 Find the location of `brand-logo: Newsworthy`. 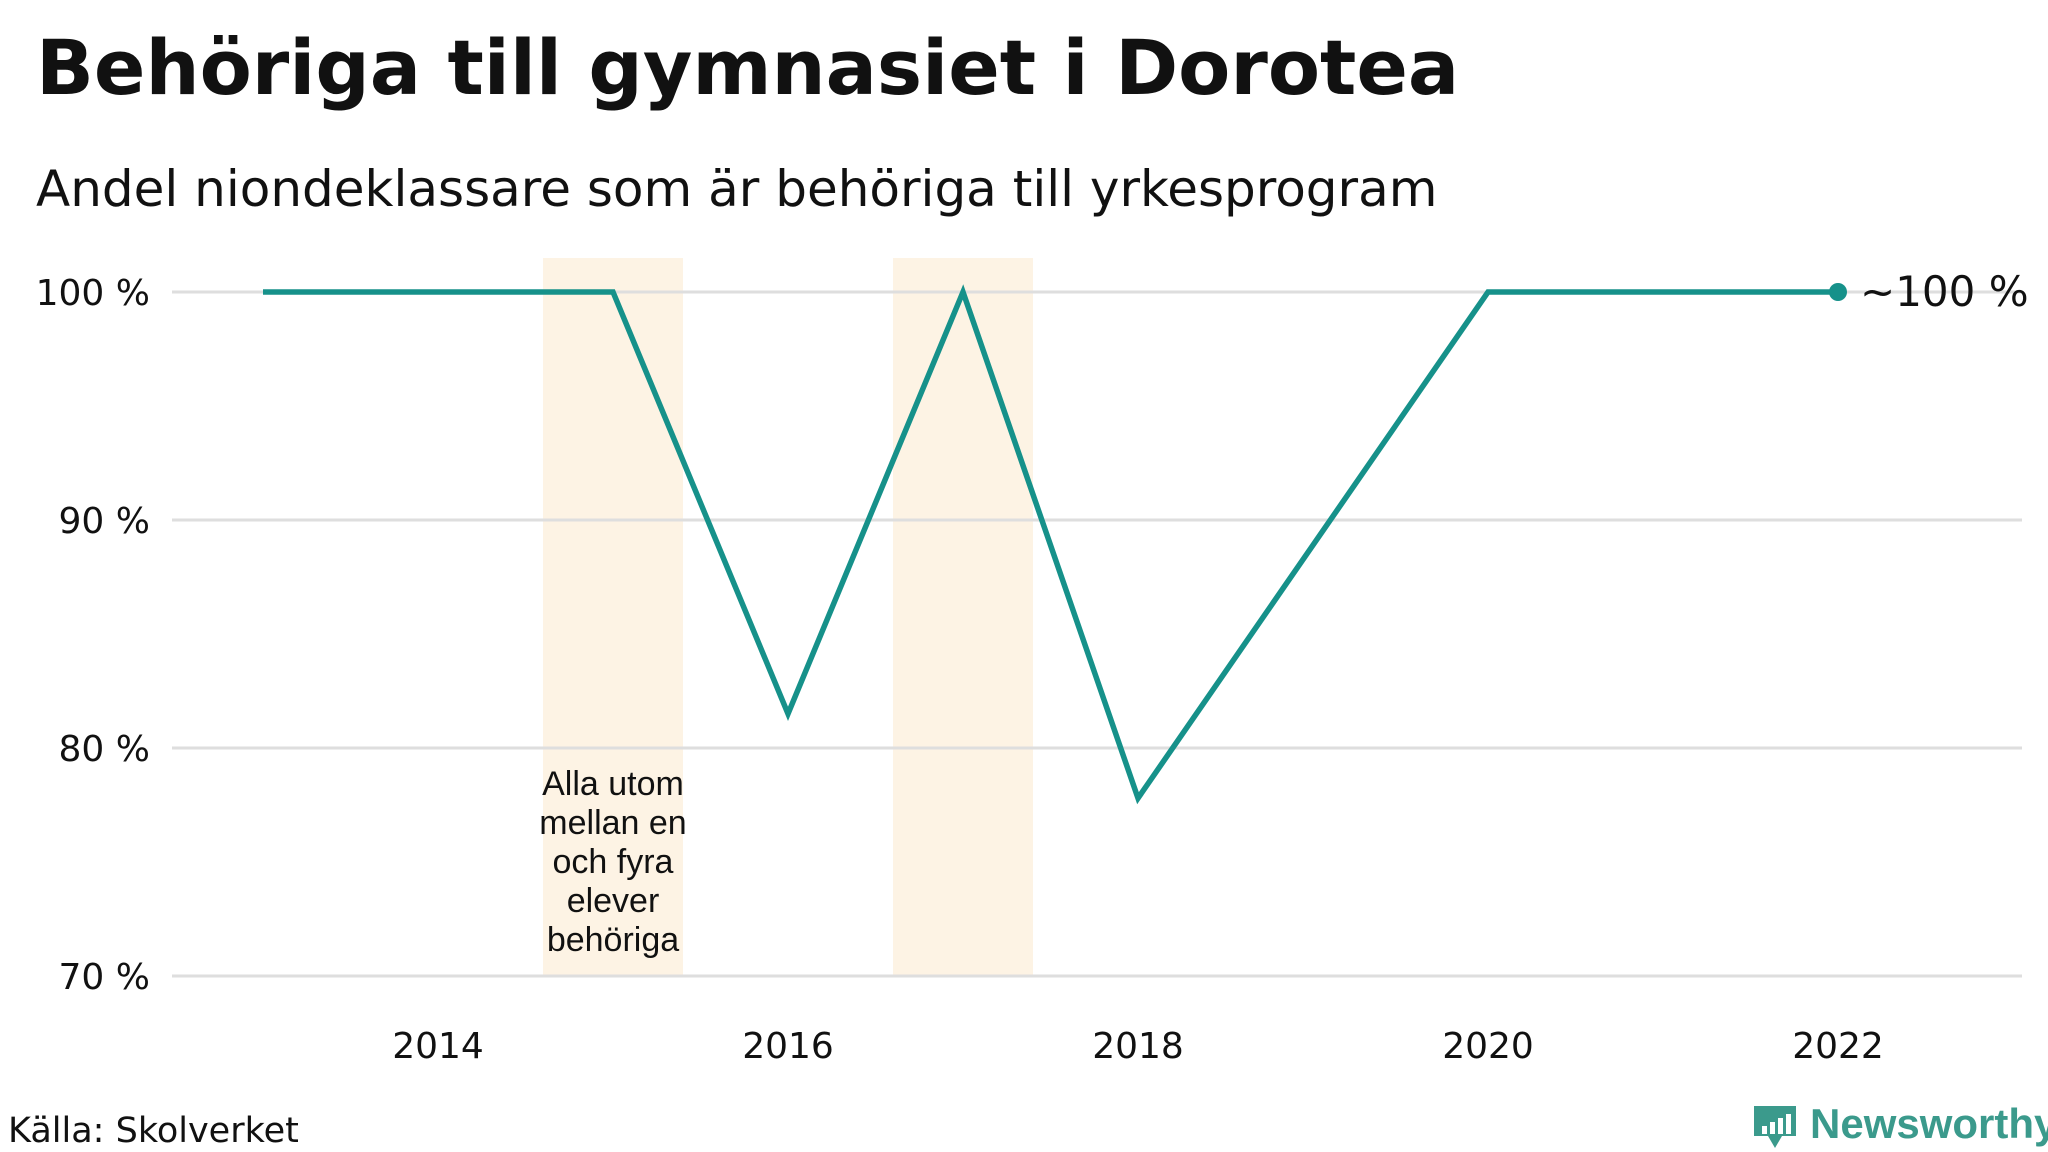

brand-logo: Newsworthy is located at coordinates (1901, 1124).